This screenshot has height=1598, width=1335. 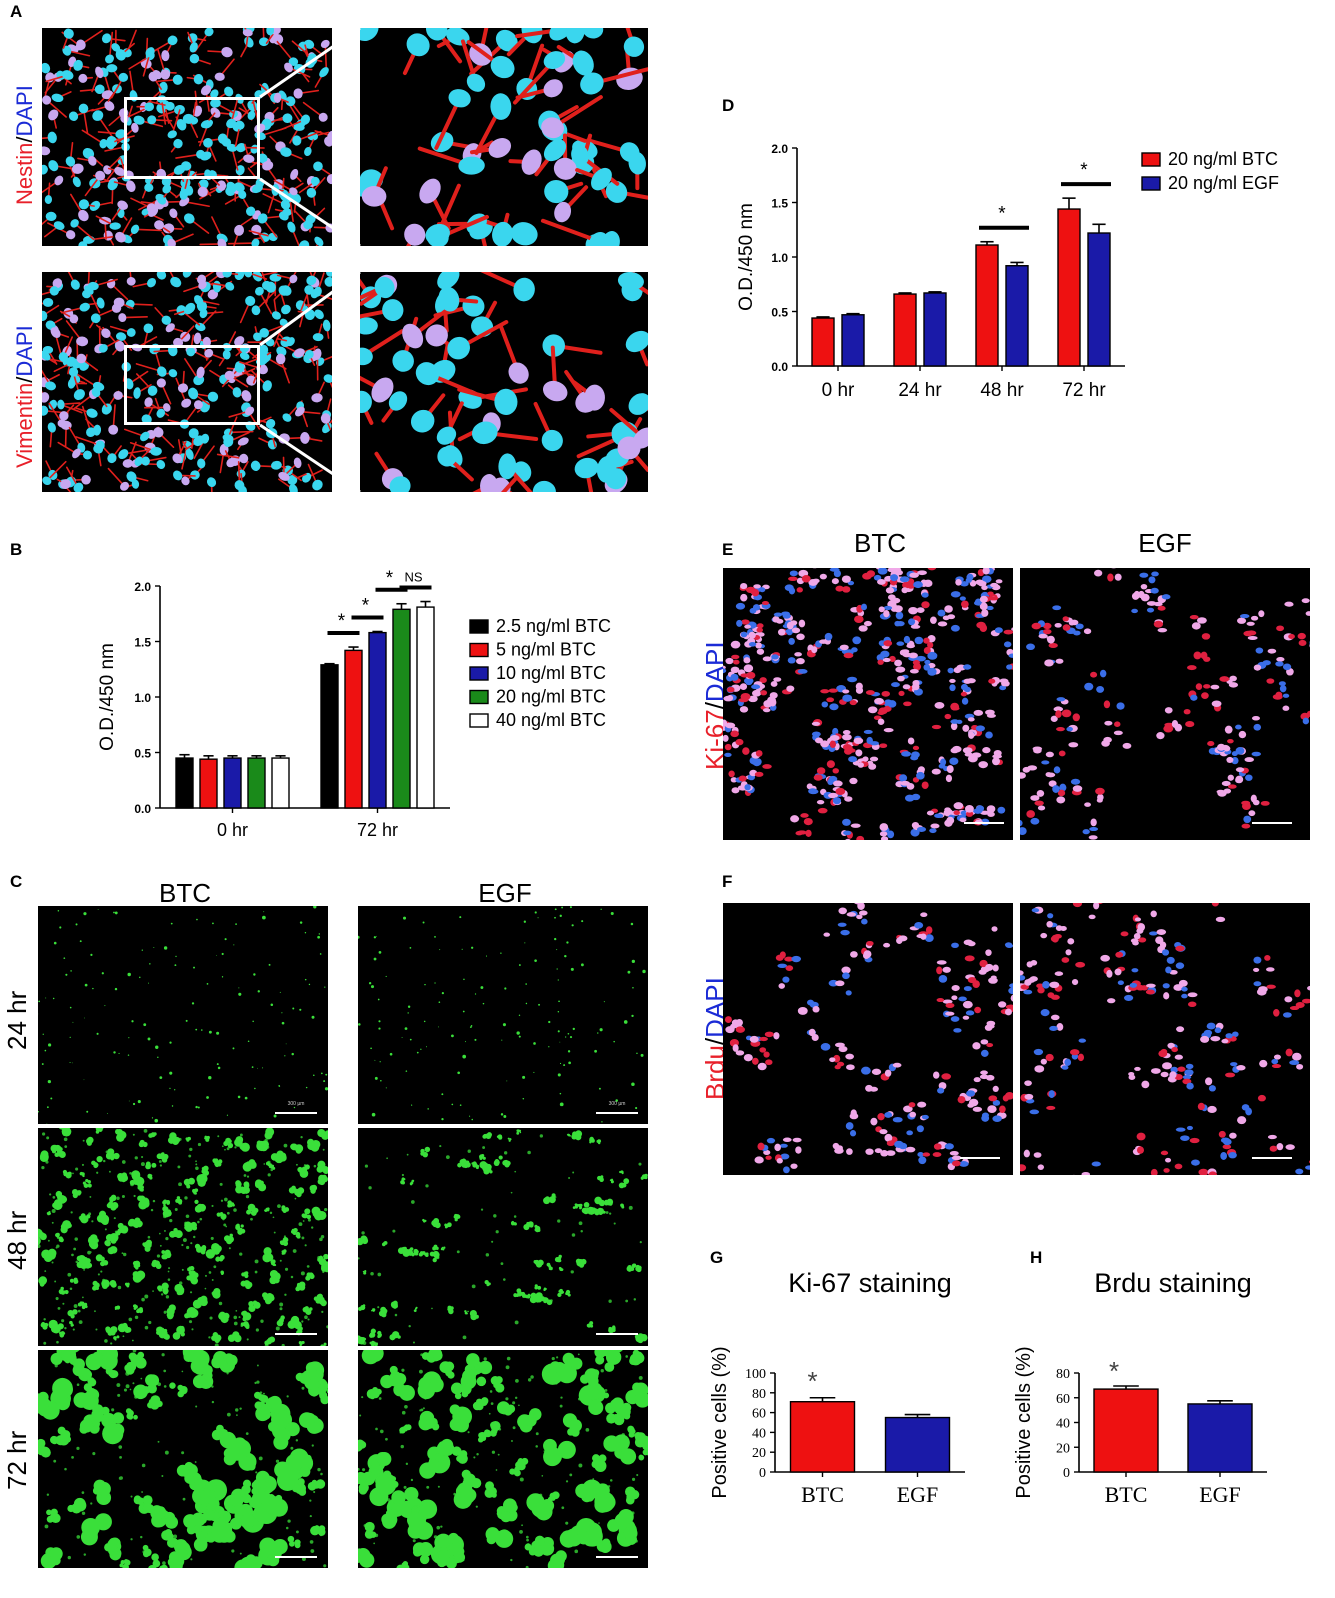 What do you see at coordinates (920, 390) in the screenshot?
I see `x-tick-label: 24 hr` at bounding box center [920, 390].